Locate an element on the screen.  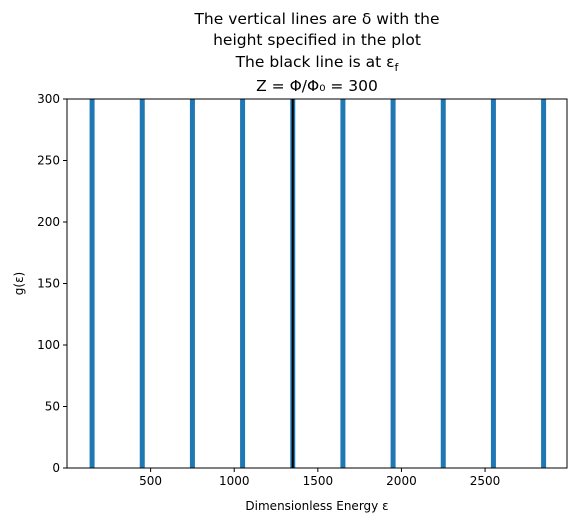
x-tick-label: 1000 is located at coordinates (234, 481).